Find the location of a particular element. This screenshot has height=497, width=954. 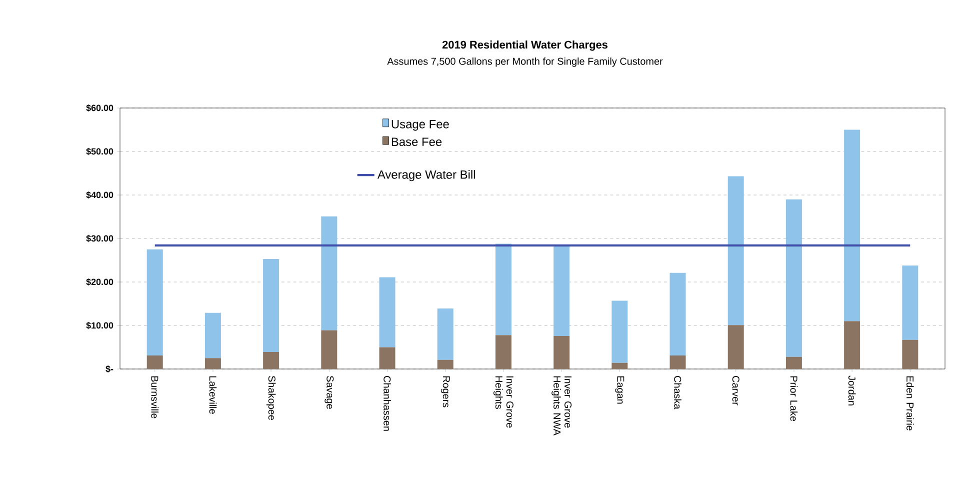

x-tick-label: Chaska is located at coordinates (678, 393).